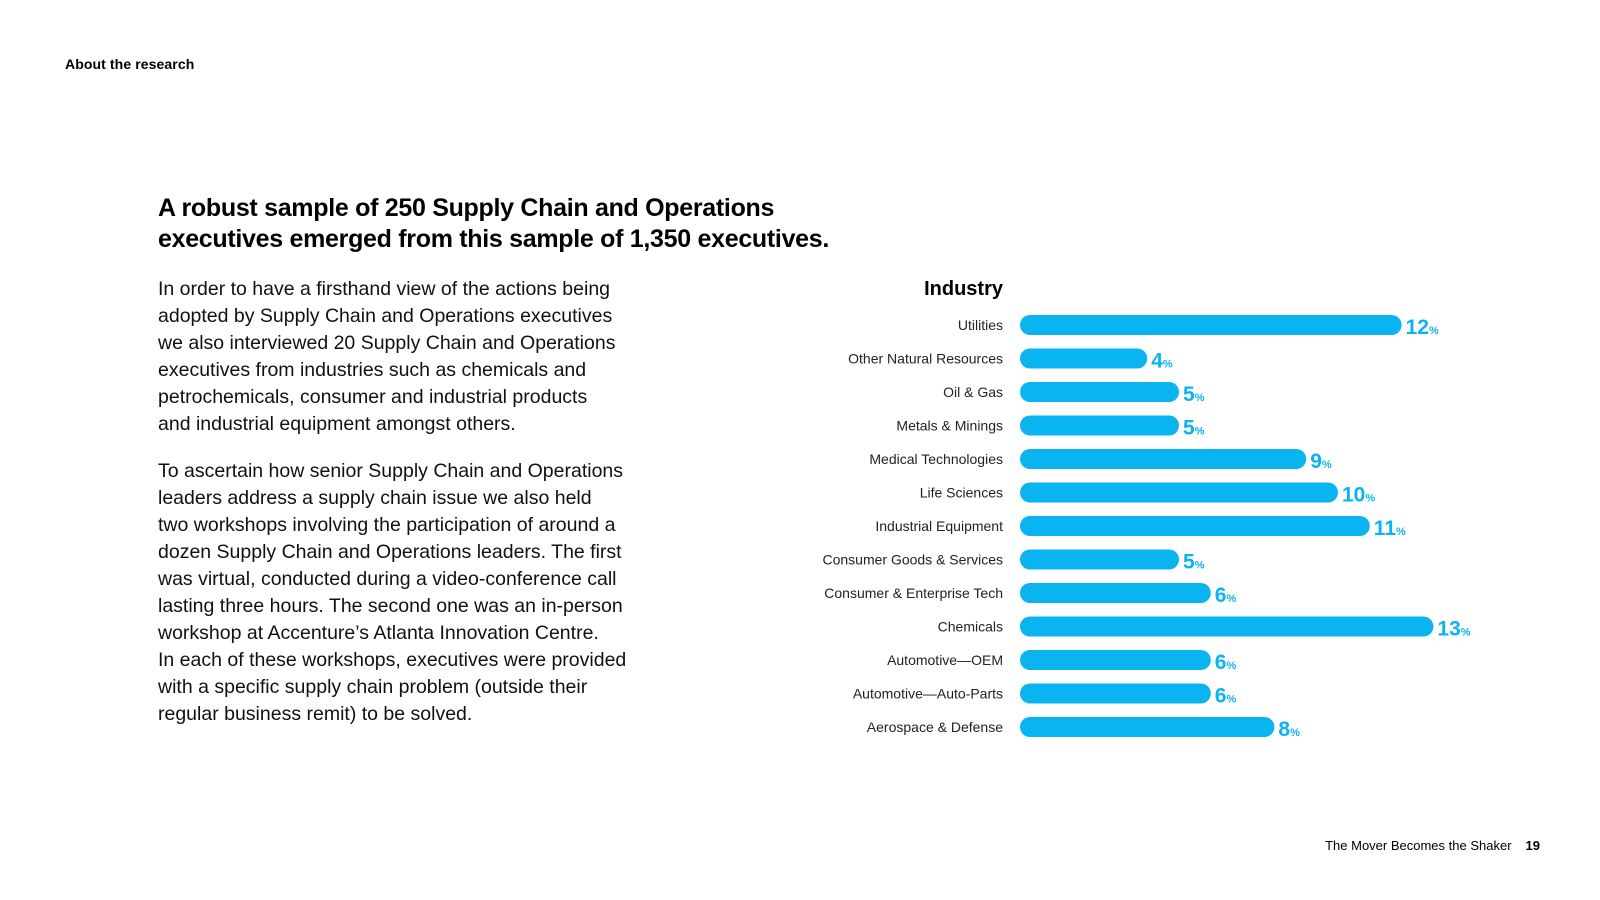 The image size is (1600, 900). I want to click on value-label-consumer-enterprise-tech: 6%, so click(1226, 595).